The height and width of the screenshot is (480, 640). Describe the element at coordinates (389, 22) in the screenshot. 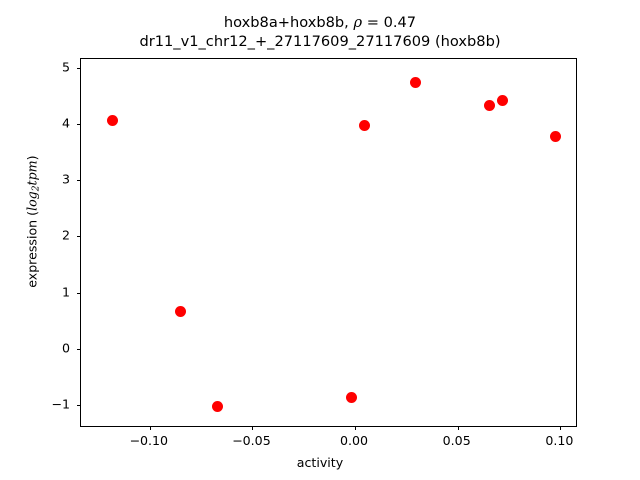

I see `rho-value: = 0.47` at that location.